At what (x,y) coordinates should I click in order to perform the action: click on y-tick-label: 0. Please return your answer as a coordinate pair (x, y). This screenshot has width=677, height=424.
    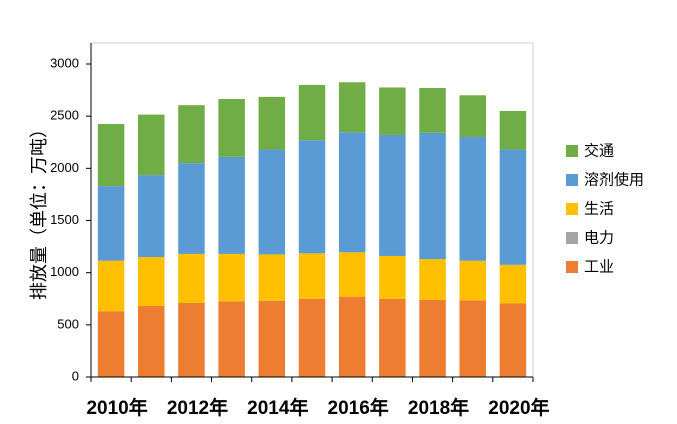
    Looking at the image, I should click on (75, 375).